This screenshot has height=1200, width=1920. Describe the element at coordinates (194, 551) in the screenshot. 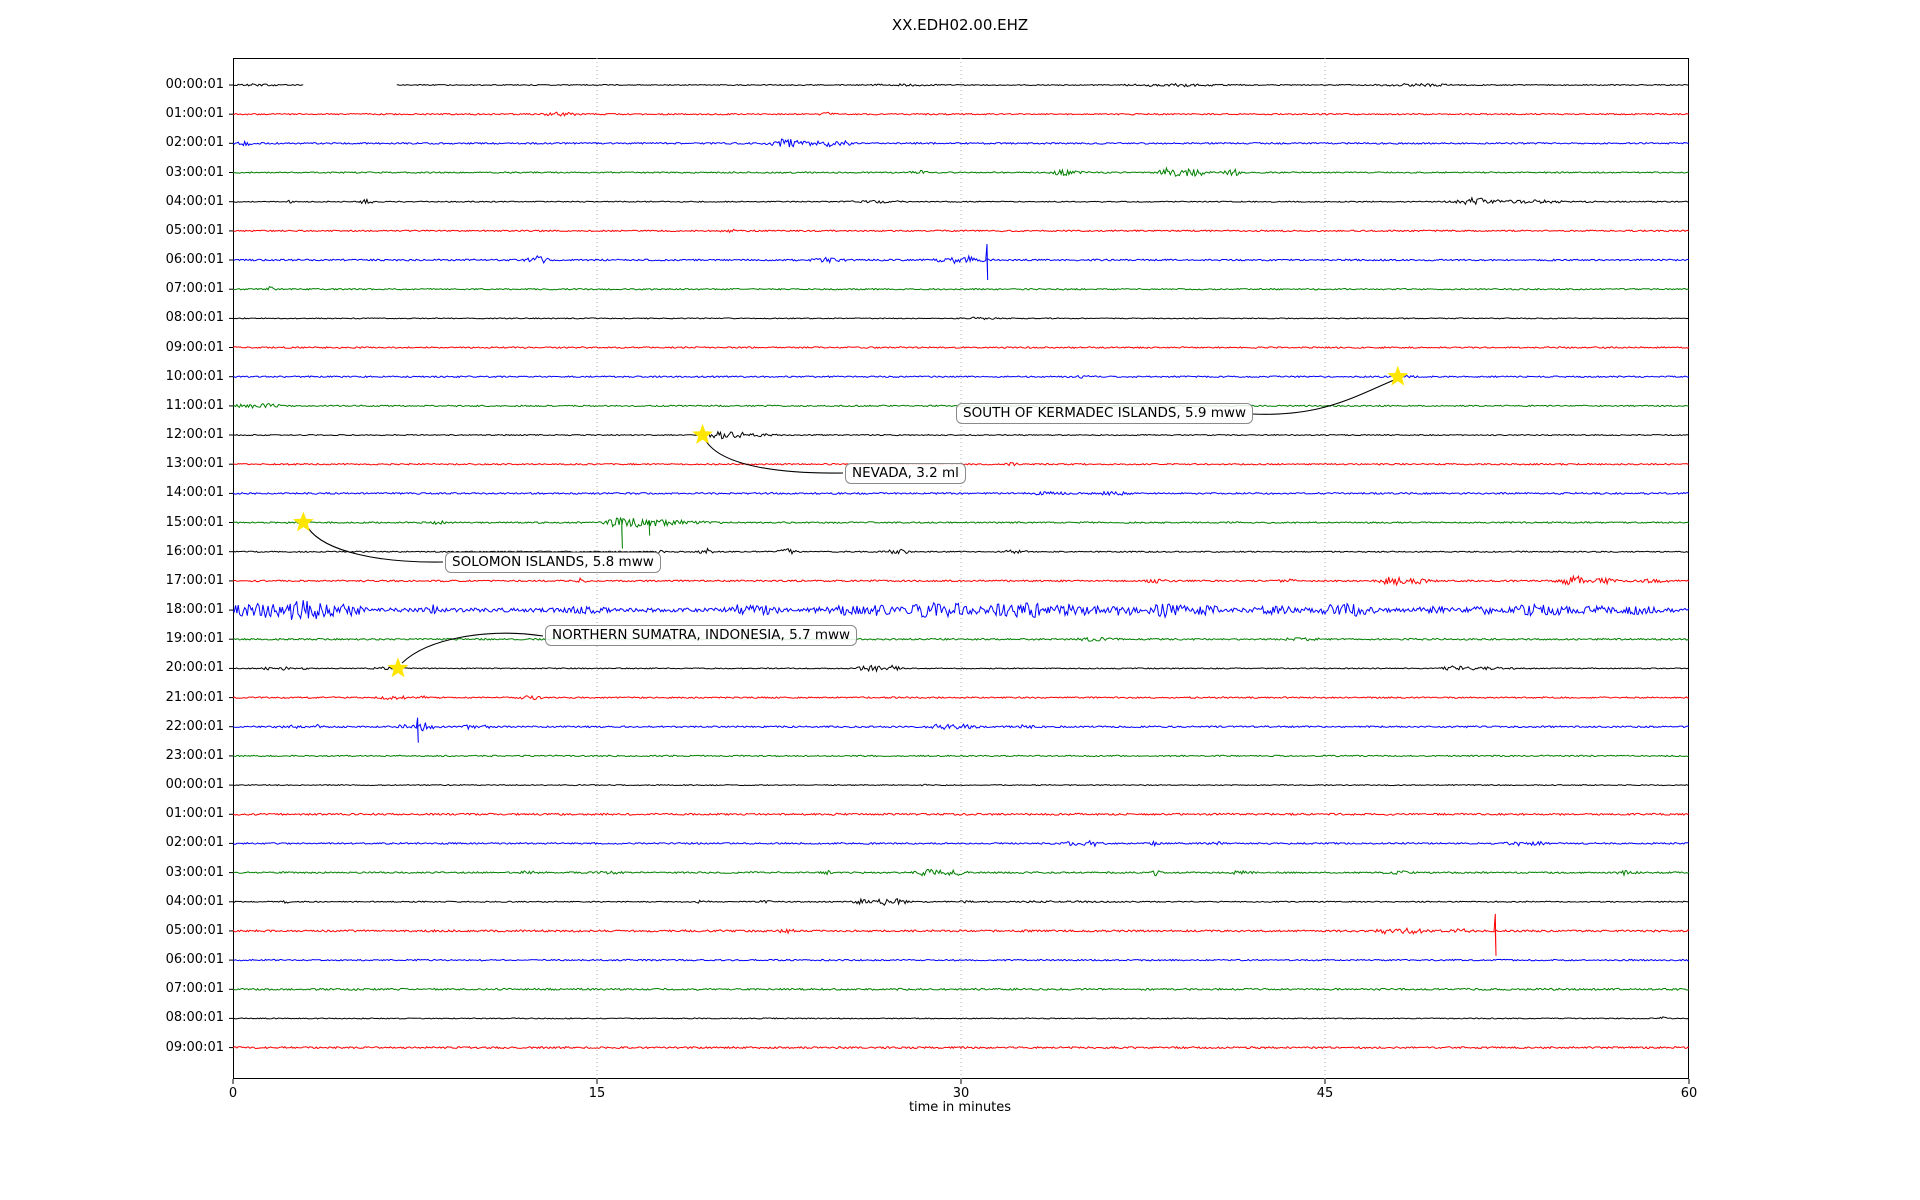

I see `y-tick-label: 16:00:01` at that location.